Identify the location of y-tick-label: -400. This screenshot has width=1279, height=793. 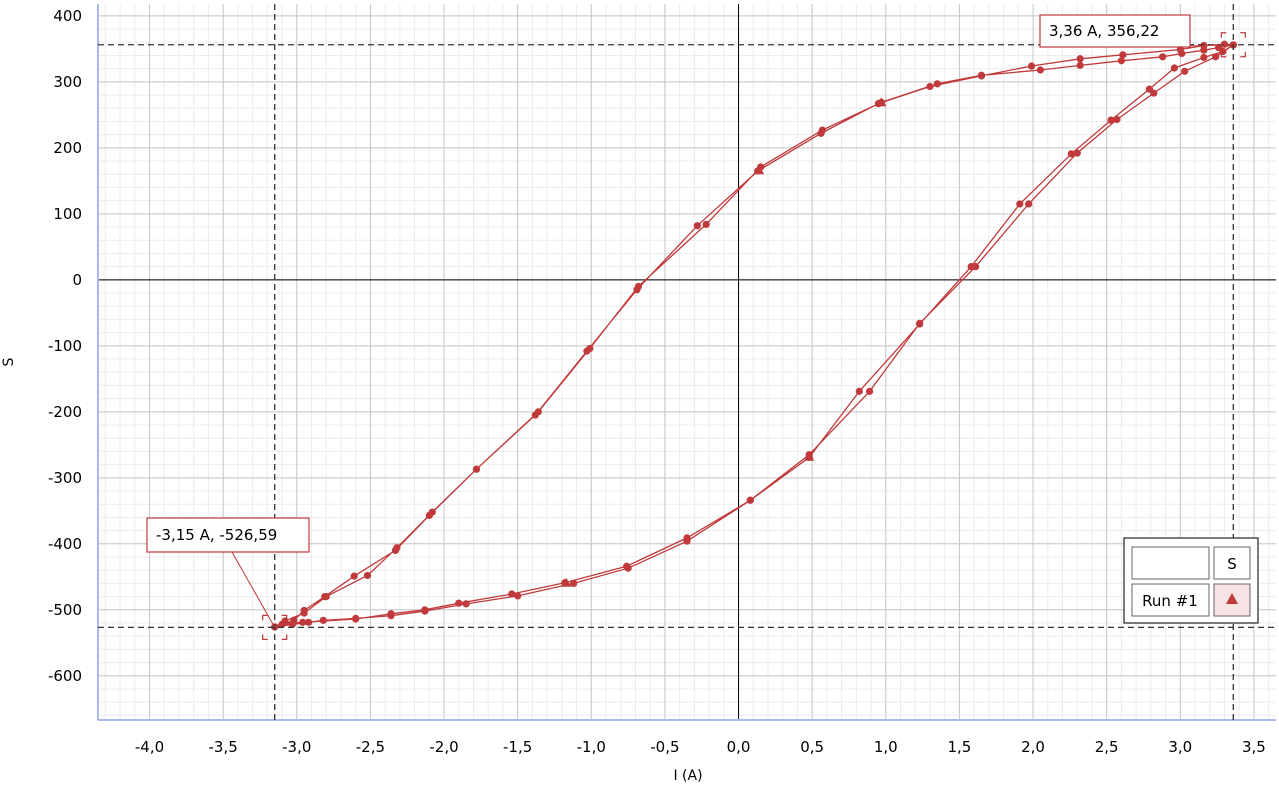
(65, 544).